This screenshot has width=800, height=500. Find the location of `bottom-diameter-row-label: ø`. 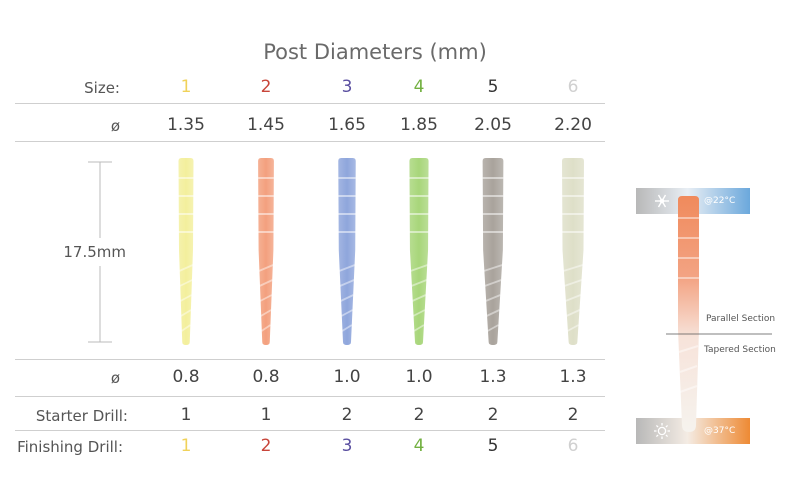

bottom-diameter-row-label: ø is located at coordinates (115, 378).